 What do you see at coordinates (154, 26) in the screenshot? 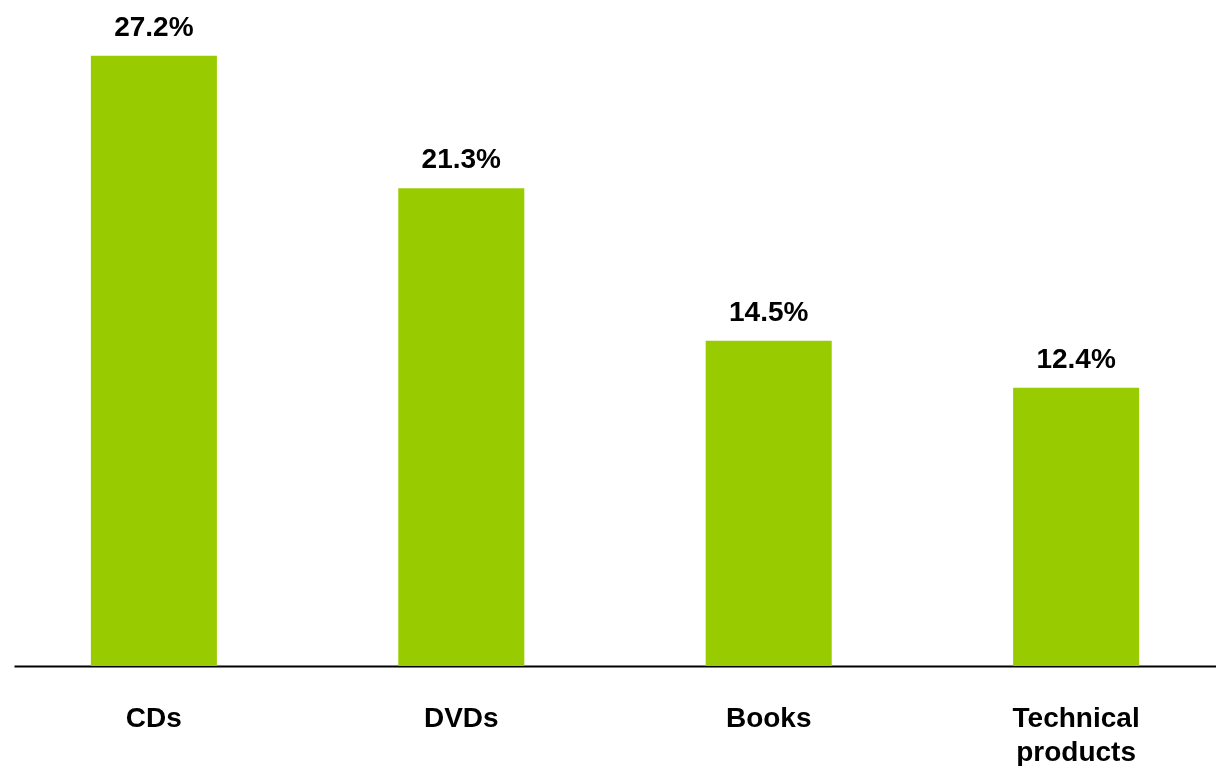
I see `data-label: 27.2%` at bounding box center [154, 26].